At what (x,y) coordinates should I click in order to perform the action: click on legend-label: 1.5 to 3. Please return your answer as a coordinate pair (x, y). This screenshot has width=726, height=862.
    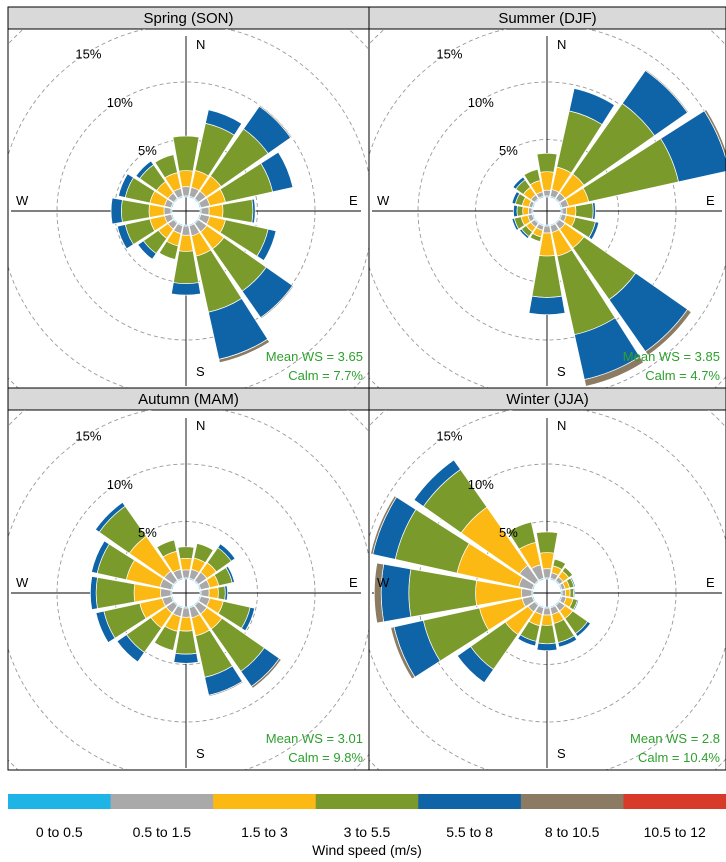
    Looking at the image, I should click on (264, 832).